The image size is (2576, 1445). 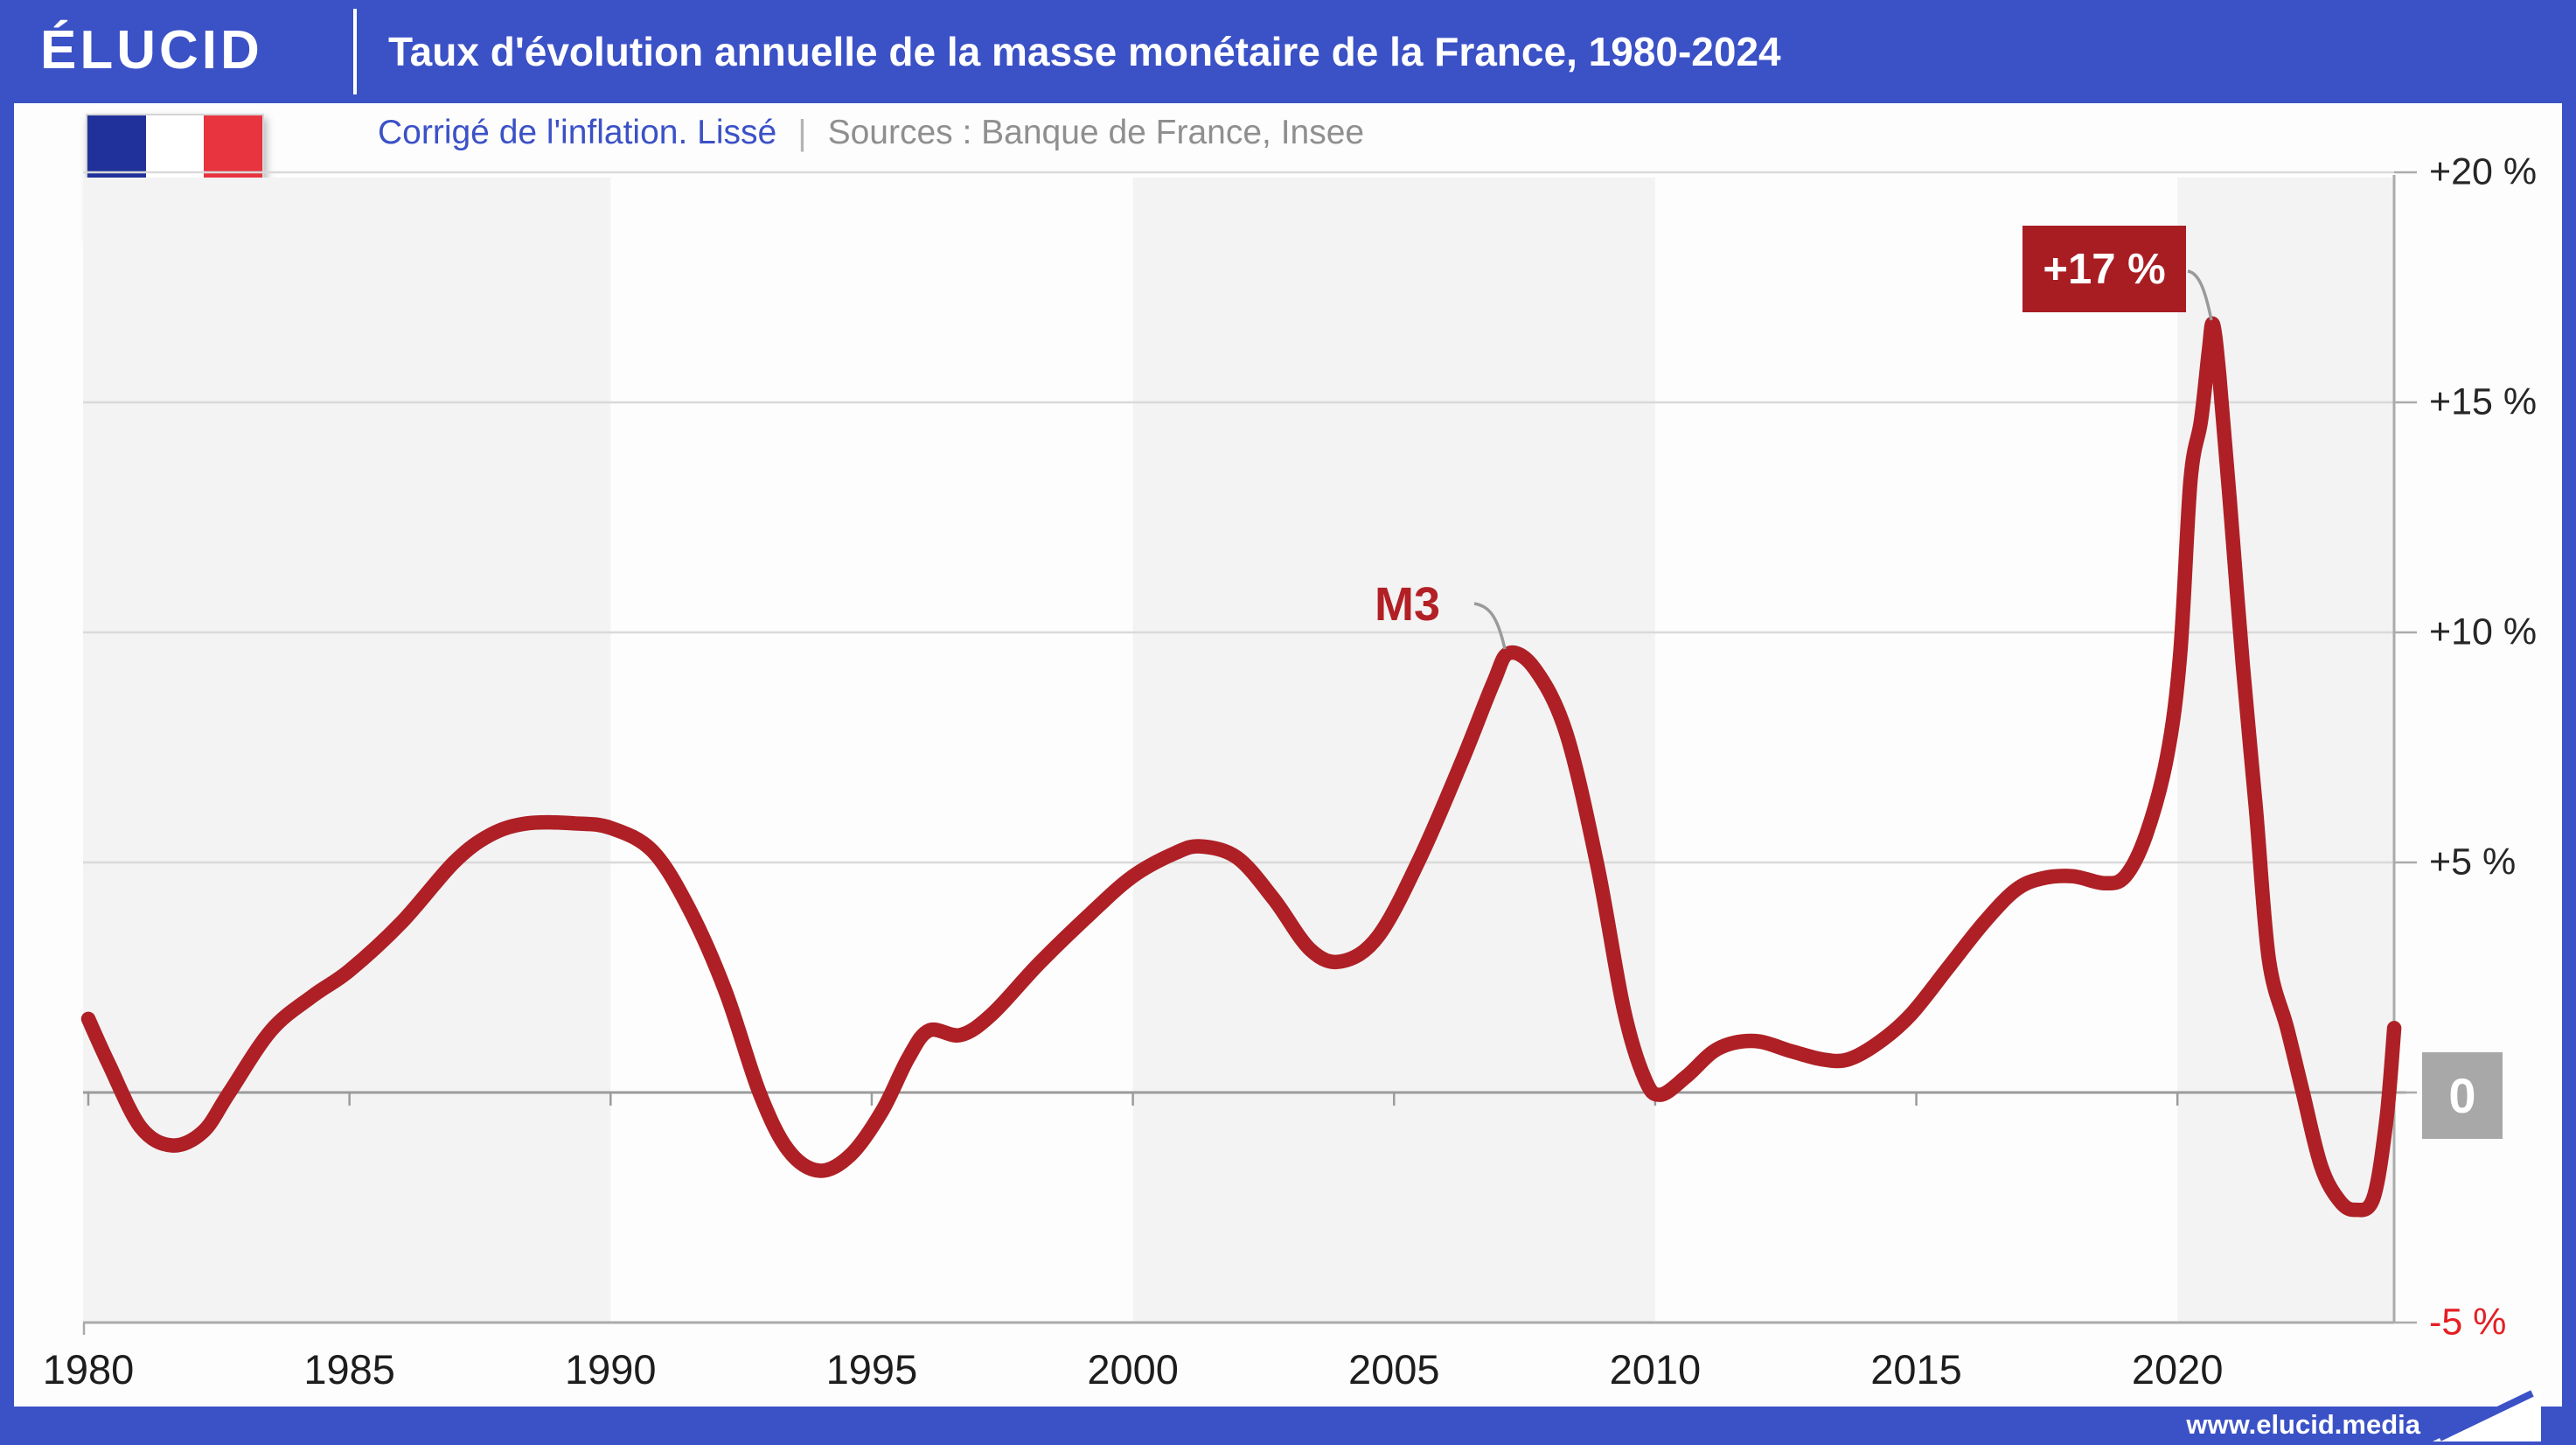 I want to click on frame-edge-left, so click(x=7, y=774).